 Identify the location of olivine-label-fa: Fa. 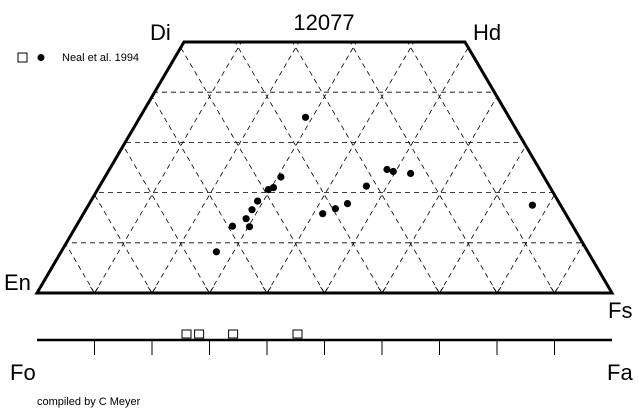
(620, 372).